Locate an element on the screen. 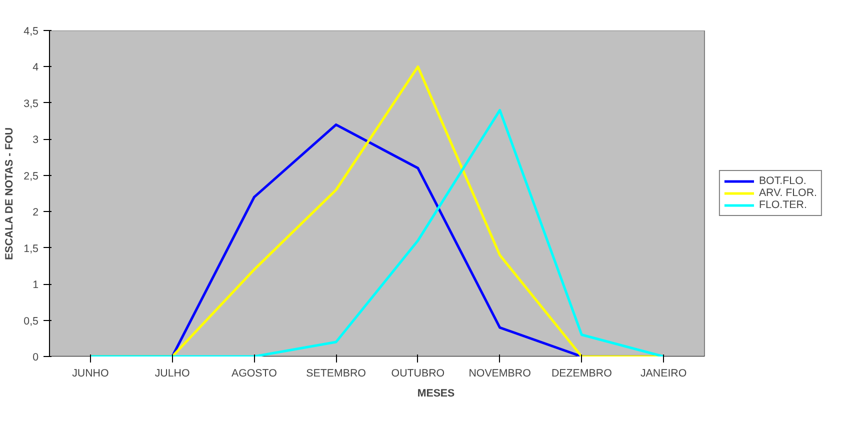 Image resolution: width=859 pixels, height=422 pixels. y-tick-label: 3 is located at coordinates (35, 140).